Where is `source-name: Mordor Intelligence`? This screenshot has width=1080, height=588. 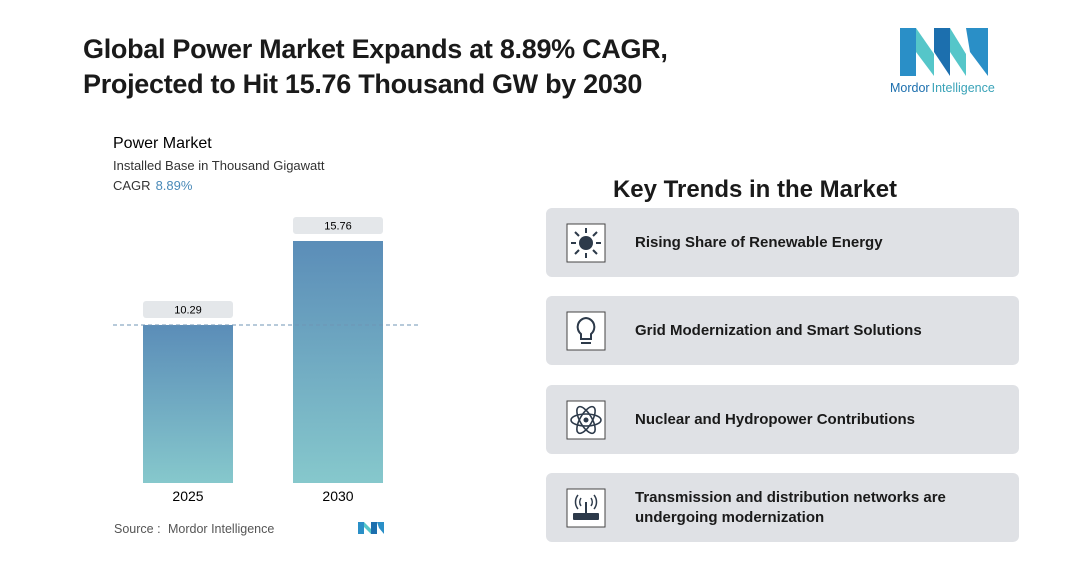 source-name: Mordor Intelligence is located at coordinates (221, 529).